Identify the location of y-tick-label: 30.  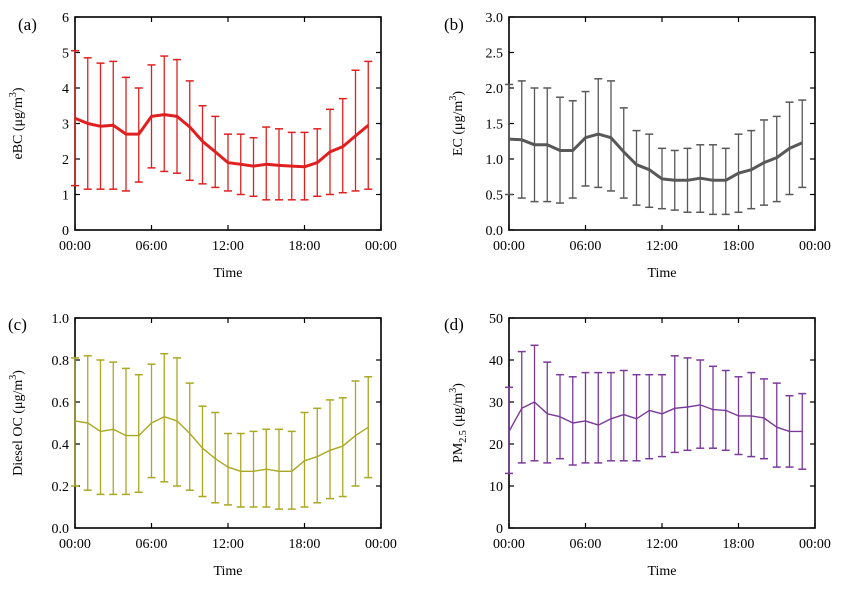
(496, 403).